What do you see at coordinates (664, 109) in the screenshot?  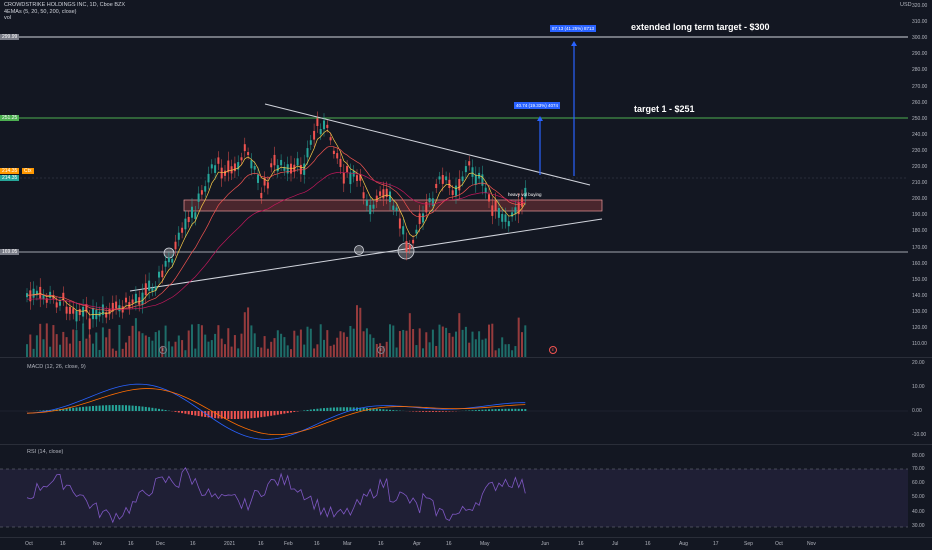 I see `target1-text: target 1 - $251` at bounding box center [664, 109].